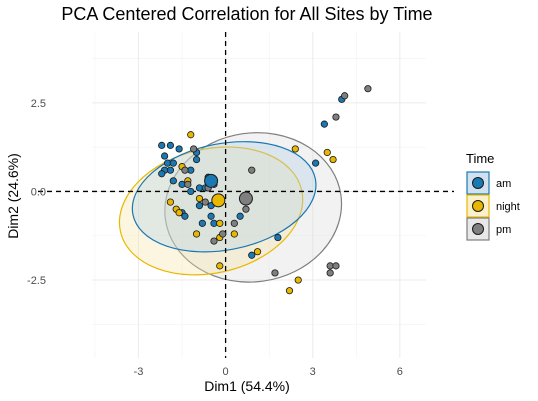 The width and height of the screenshot is (538, 401). I want to click on x-tick-label: -3, so click(139, 372).